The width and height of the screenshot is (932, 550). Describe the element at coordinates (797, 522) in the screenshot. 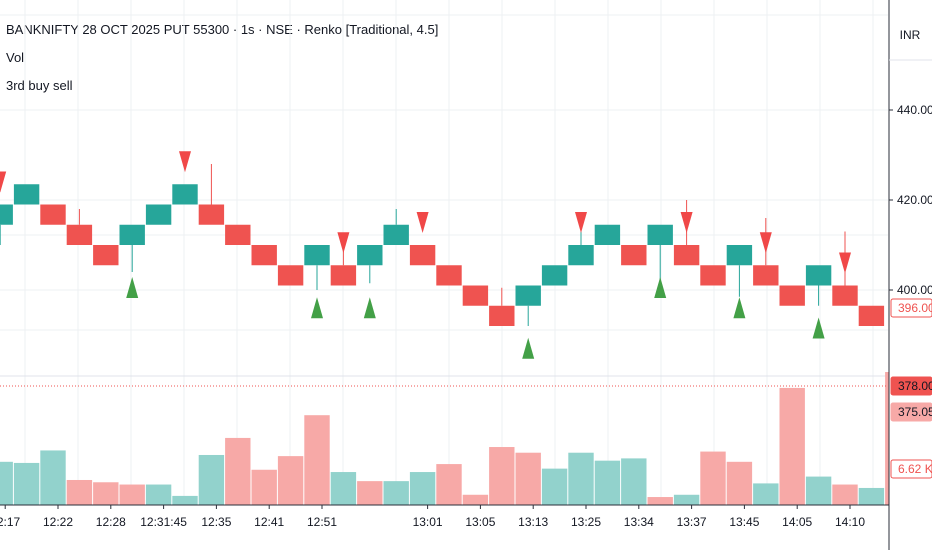

I see `time-tick-label: 14:05` at that location.